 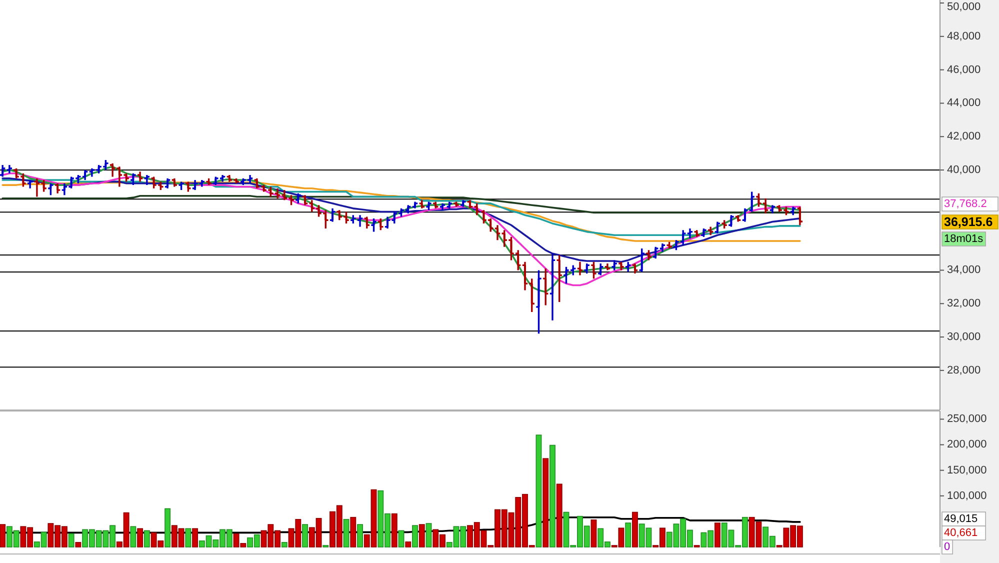 I want to click on y-tick-label: 34,000, so click(x=964, y=270).